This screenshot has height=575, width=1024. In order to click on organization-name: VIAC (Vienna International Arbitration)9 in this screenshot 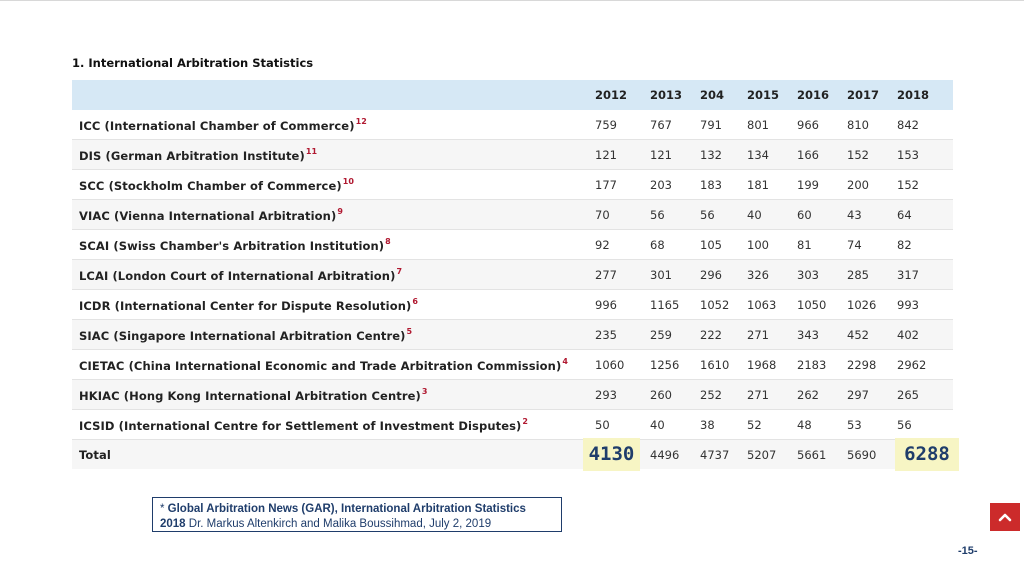, I will do `click(333, 214)`.